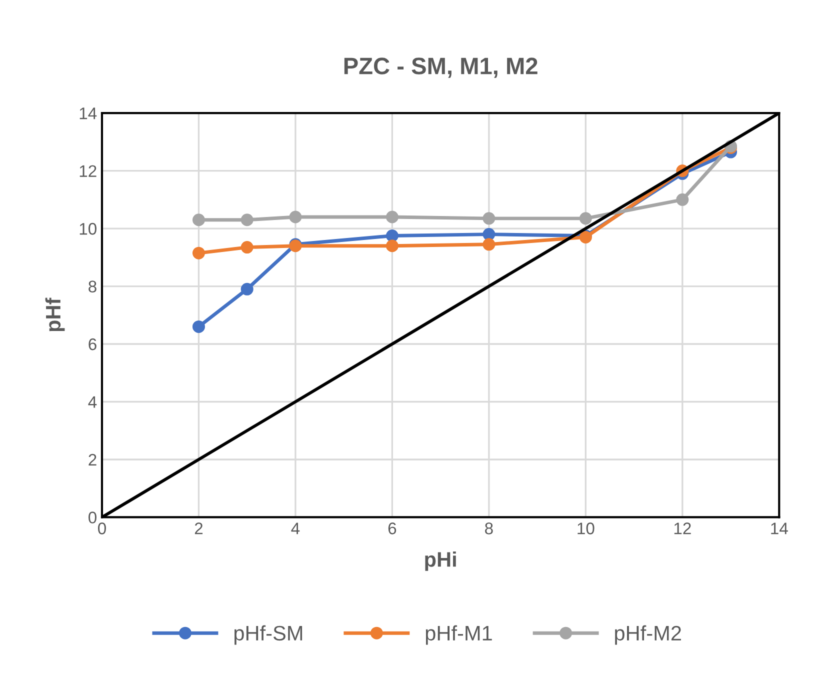 This screenshot has height=677, width=836. What do you see at coordinates (295, 528) in the screenshot?
I see `x-tick-label: 4` at bounding box center [295, 528].